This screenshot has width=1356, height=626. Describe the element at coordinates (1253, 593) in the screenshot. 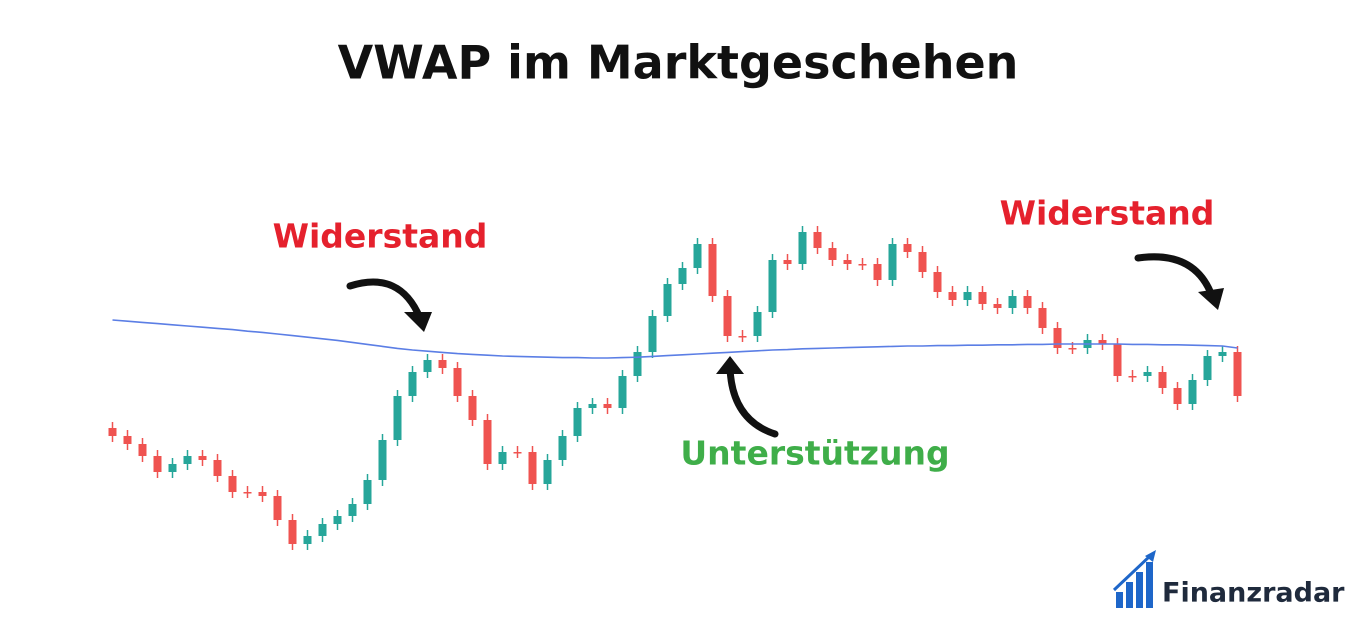

I see `logo-text: Finanzradar` at that location.